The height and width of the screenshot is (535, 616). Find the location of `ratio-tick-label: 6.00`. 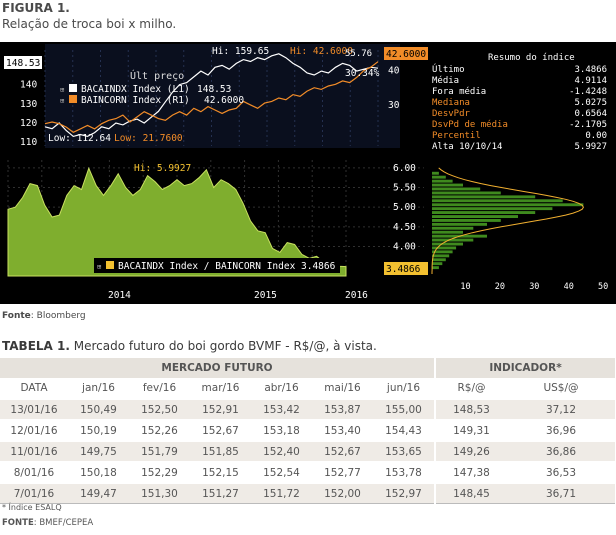

ratio-tick-label: 6.00 is located at coordinates (404, 168).